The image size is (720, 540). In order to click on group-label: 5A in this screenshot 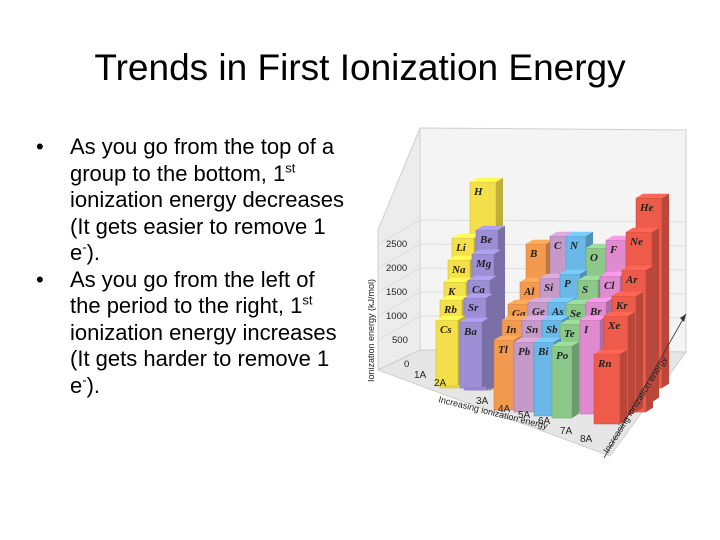, I will do `click(524, 415)`.